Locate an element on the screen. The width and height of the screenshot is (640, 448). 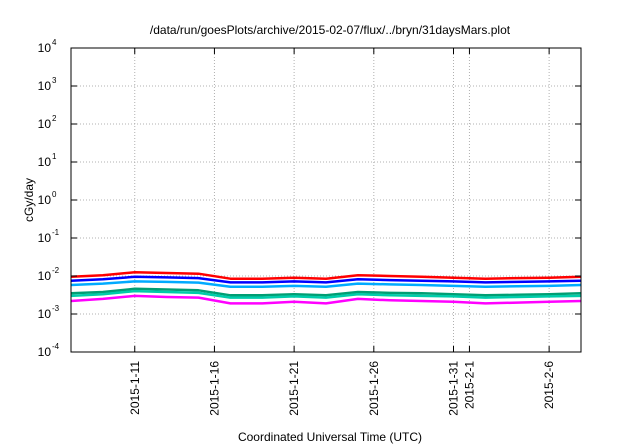
y-tick-exponent: 0 is located at coordinates (54, 194).